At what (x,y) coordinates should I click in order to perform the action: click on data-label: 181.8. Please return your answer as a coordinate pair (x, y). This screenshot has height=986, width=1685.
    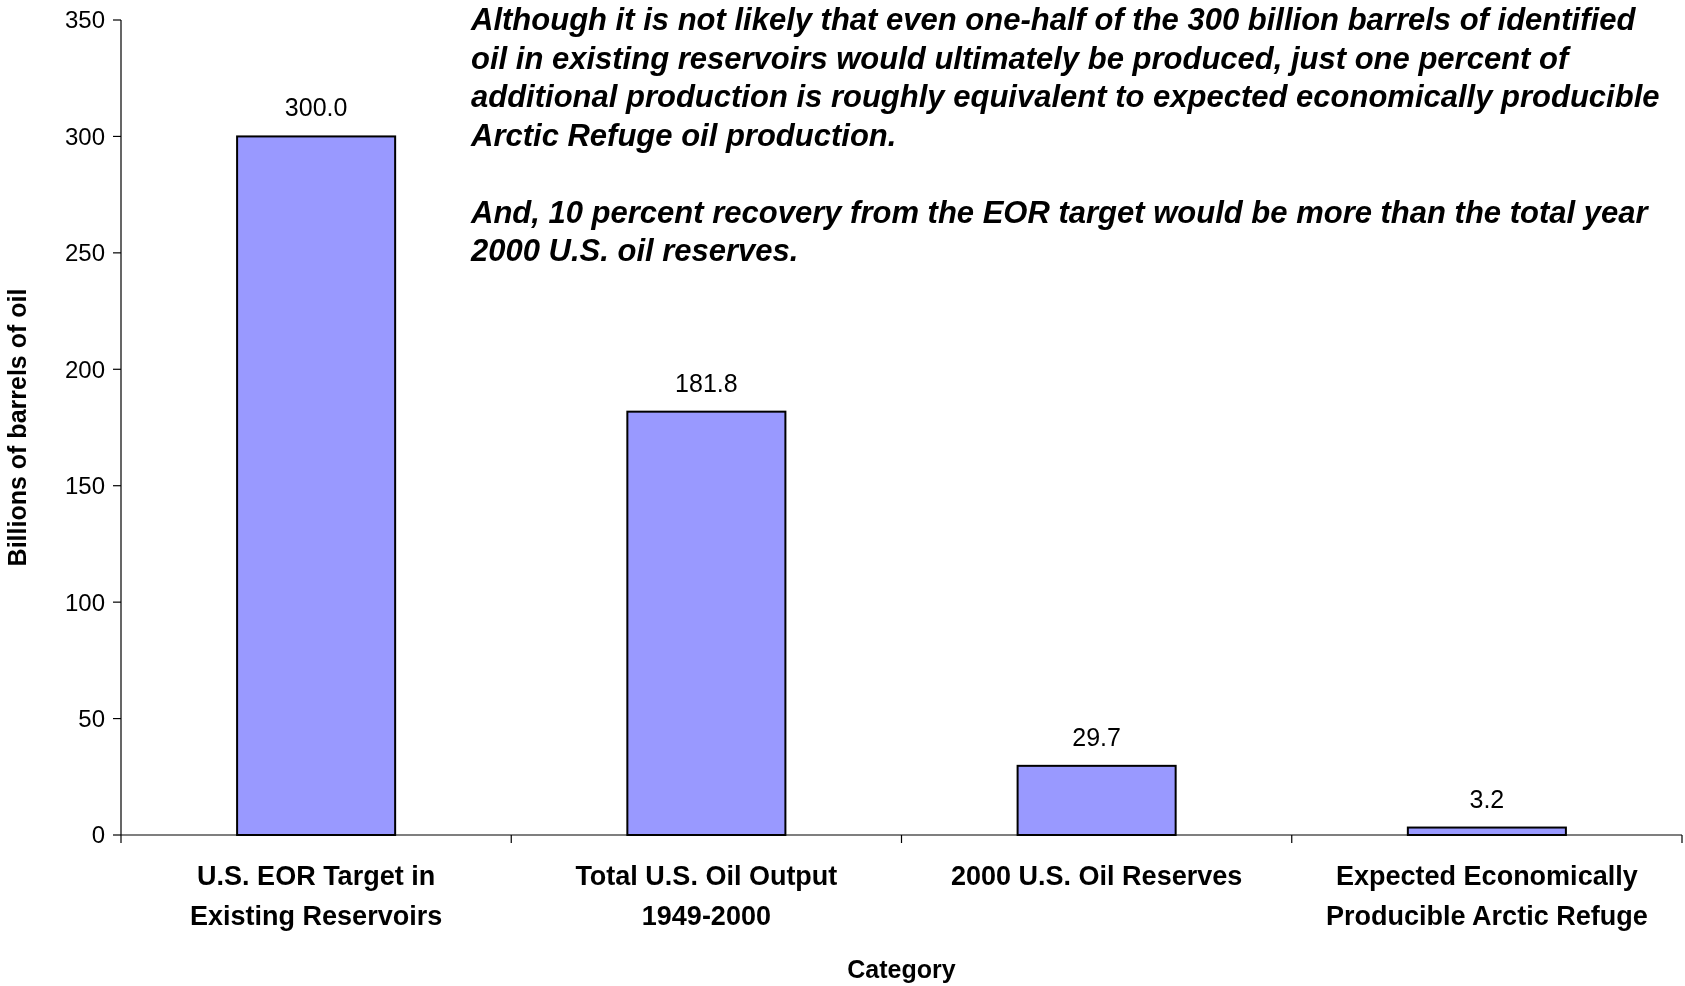
    Looking at the image, I should click on (706, 382).